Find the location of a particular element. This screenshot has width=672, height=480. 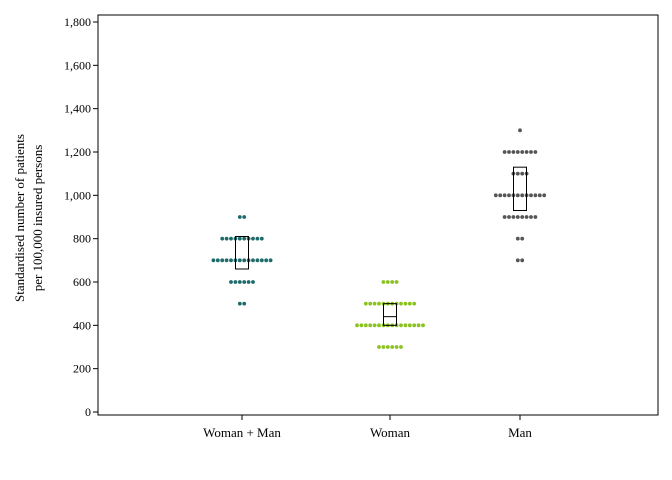

y-tick-label: 600 is located at coordinates (82, 282).